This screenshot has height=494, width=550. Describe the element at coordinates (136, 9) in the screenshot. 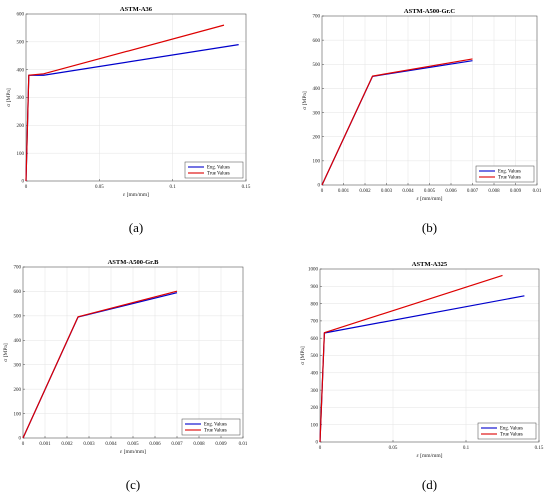

I see `chart-title: ASTM-A36` at that location.